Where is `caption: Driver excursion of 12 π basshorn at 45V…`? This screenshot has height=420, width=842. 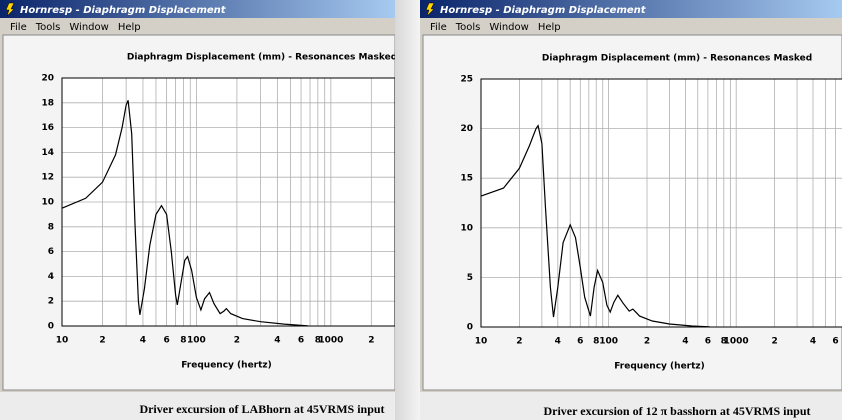
caption: Driver excursion of 12 π basshorn at 45V… is located at coordinates (676, 411).